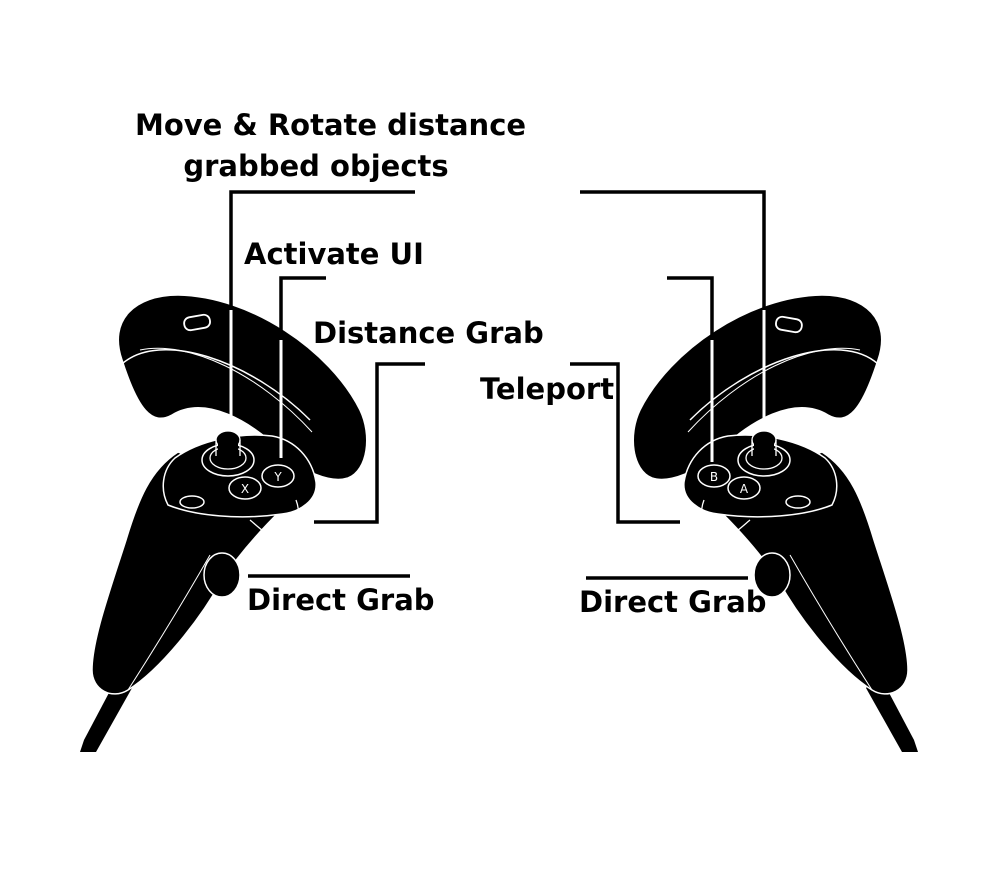 Image resolution: width=1000 pixels, height=872 pixels. What do you see at coordinates (673, 602) in the screenshot?
I see `label-direct-grab-right: Direct Grab` at bounding box center [673, 602].